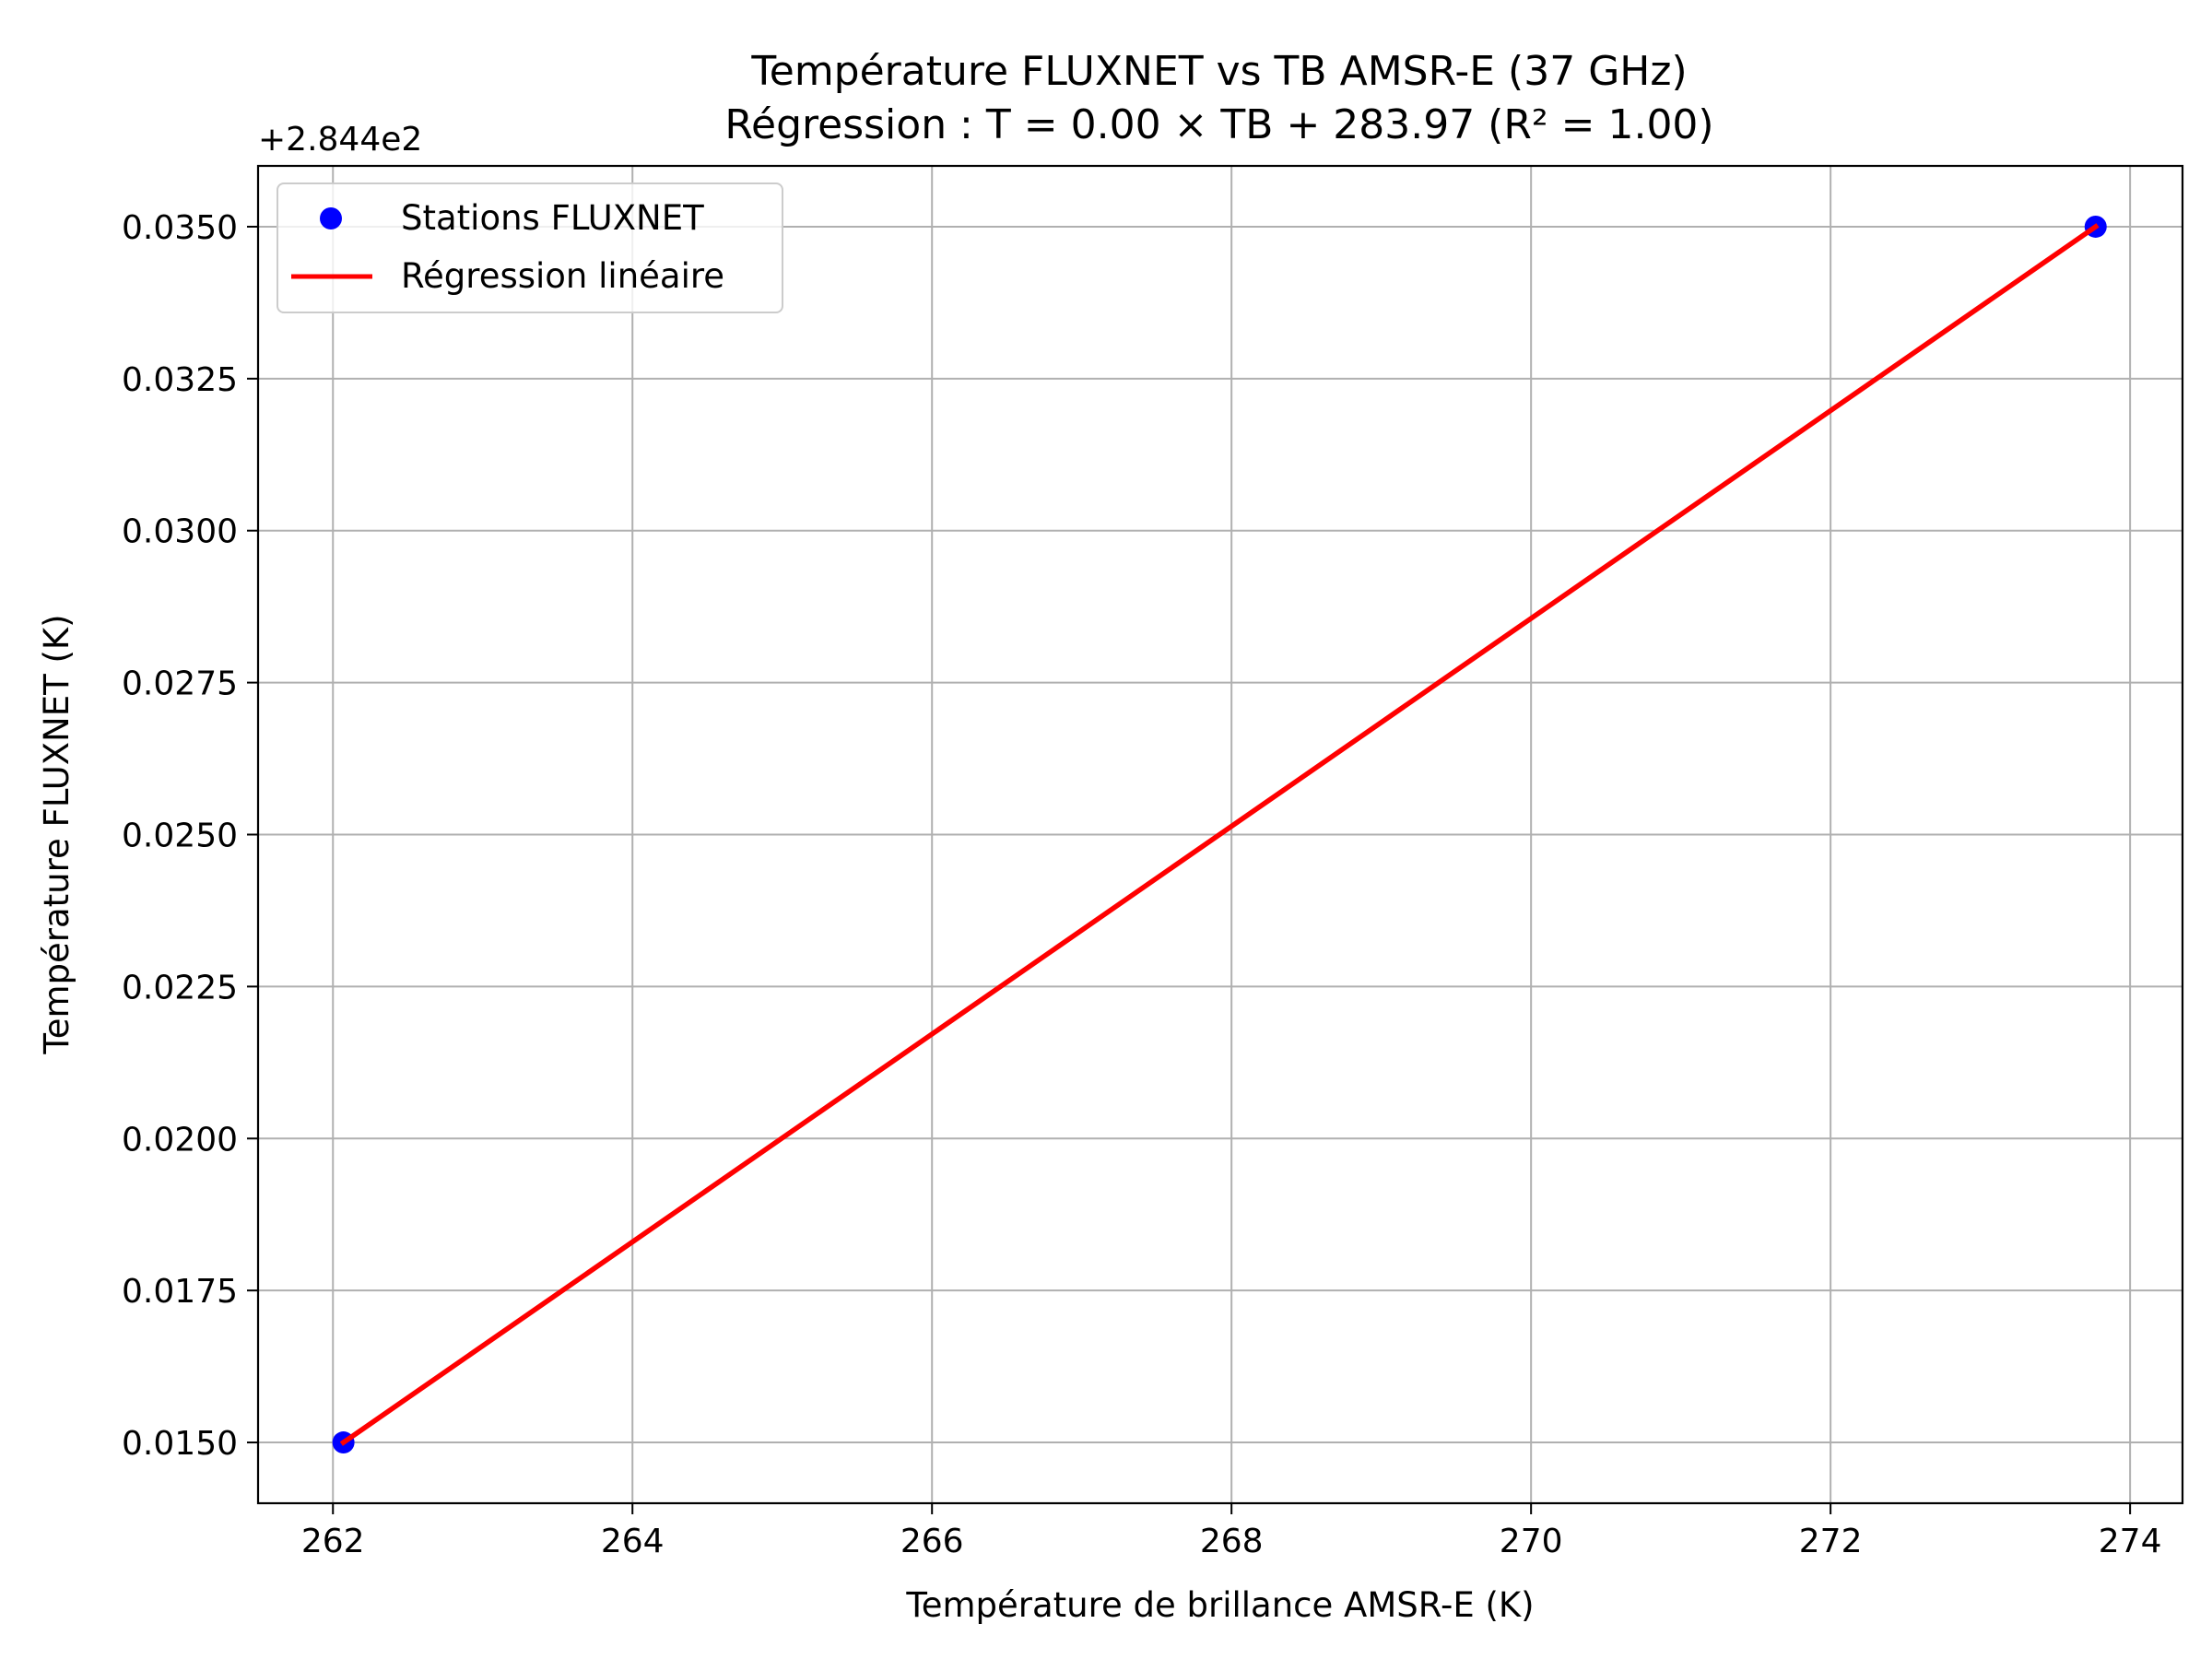  I want to click on legend: Stations FLUXNET Régression linéaire, so click(529, 247).